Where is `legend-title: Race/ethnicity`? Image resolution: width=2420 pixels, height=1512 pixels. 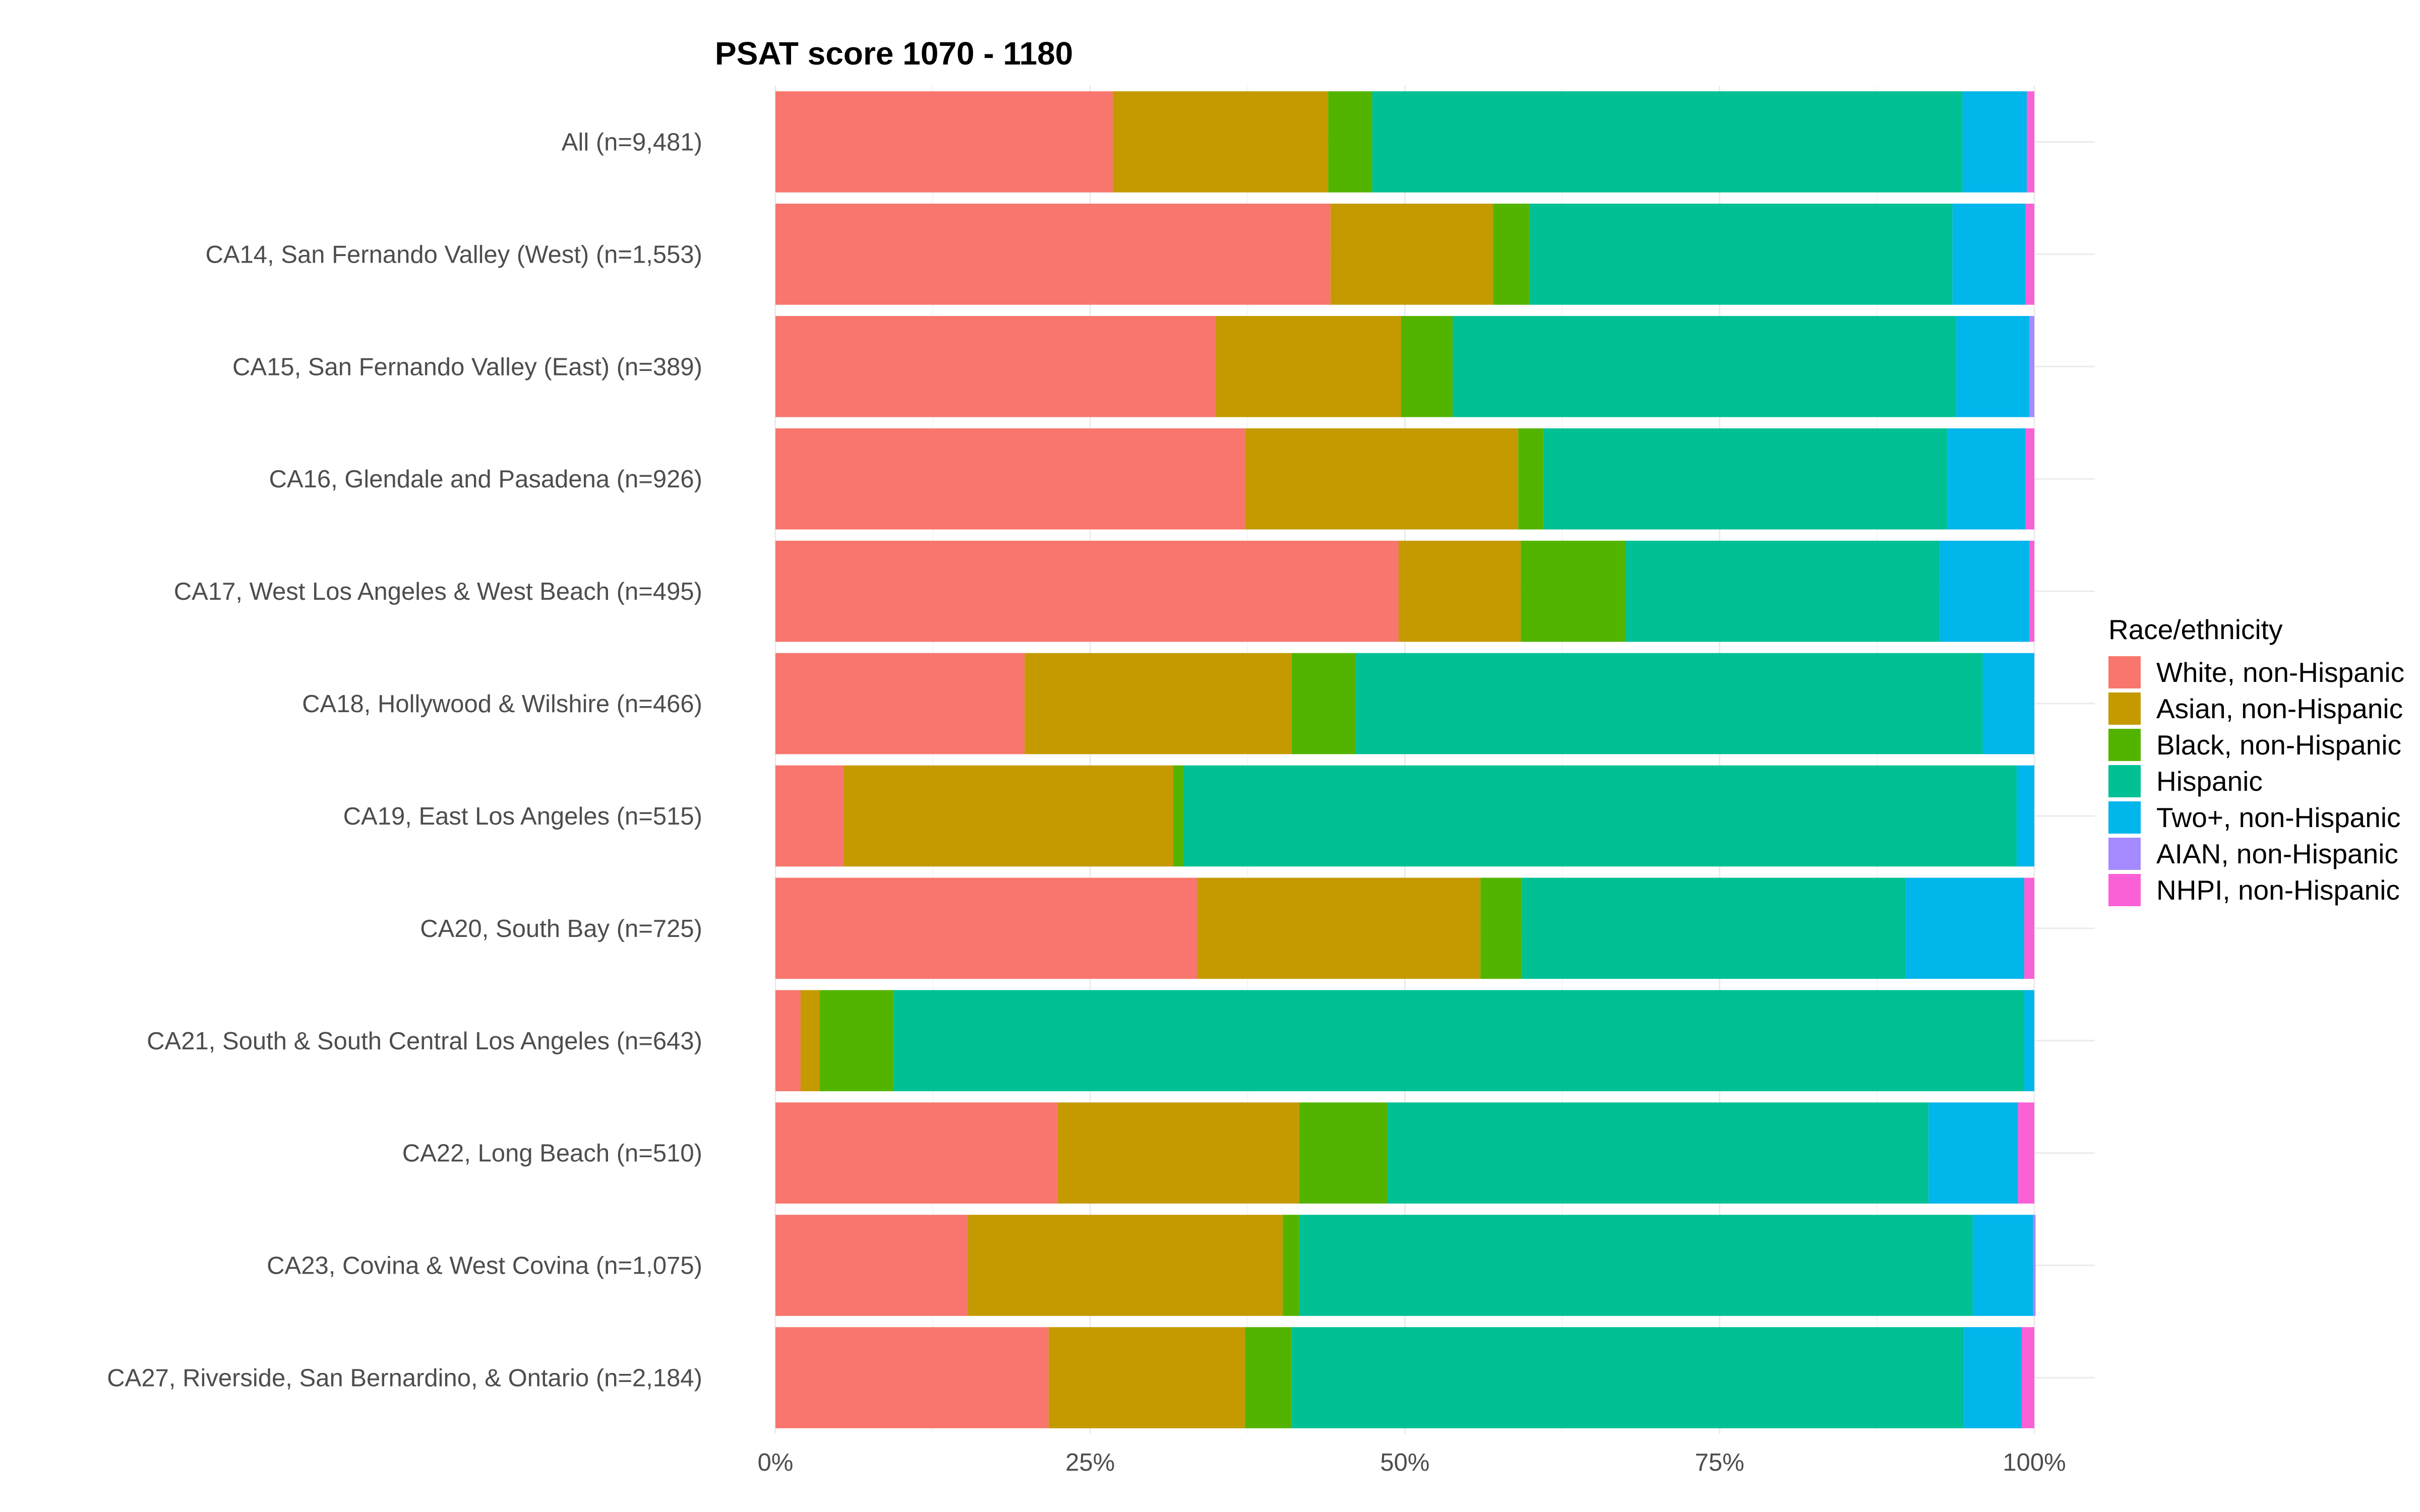 legend-title: Race/ethnicity is located at coordinates (2195, 630).